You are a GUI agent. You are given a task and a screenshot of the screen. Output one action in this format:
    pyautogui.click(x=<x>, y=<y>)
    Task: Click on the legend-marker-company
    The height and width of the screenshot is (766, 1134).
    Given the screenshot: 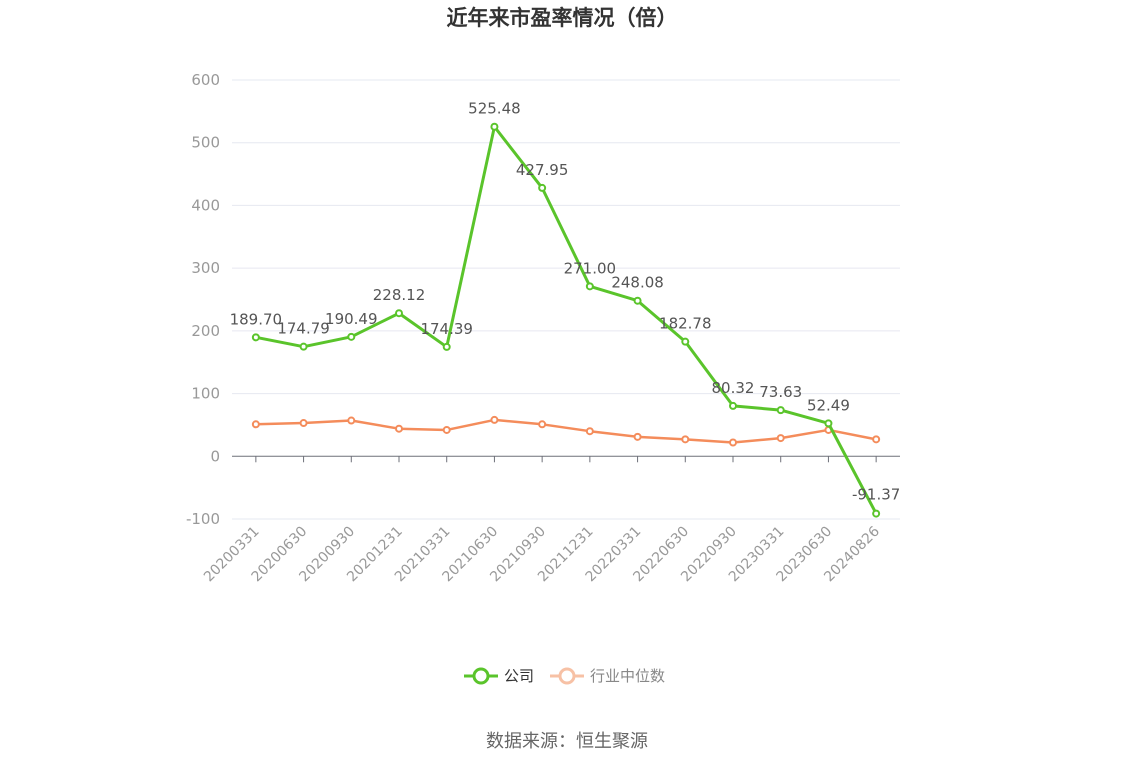 What is the action you would take?
    pyautogui.click(x=481, y=676)
    